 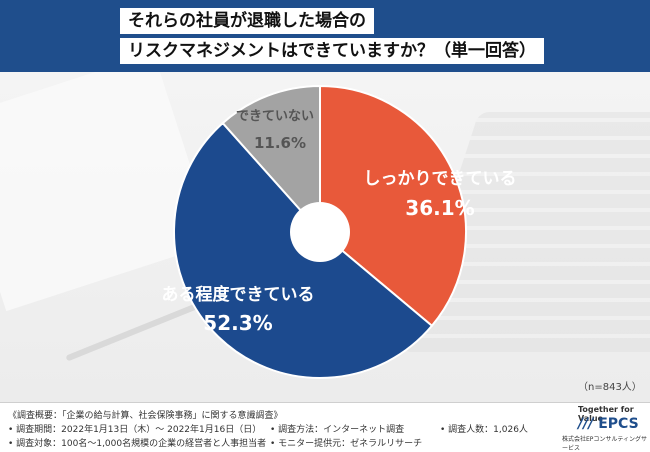 What do you see at coordinates (588, 424) in the screenshot?
I see `logo-mark-icon: ///` at bounding box center [588, 424].